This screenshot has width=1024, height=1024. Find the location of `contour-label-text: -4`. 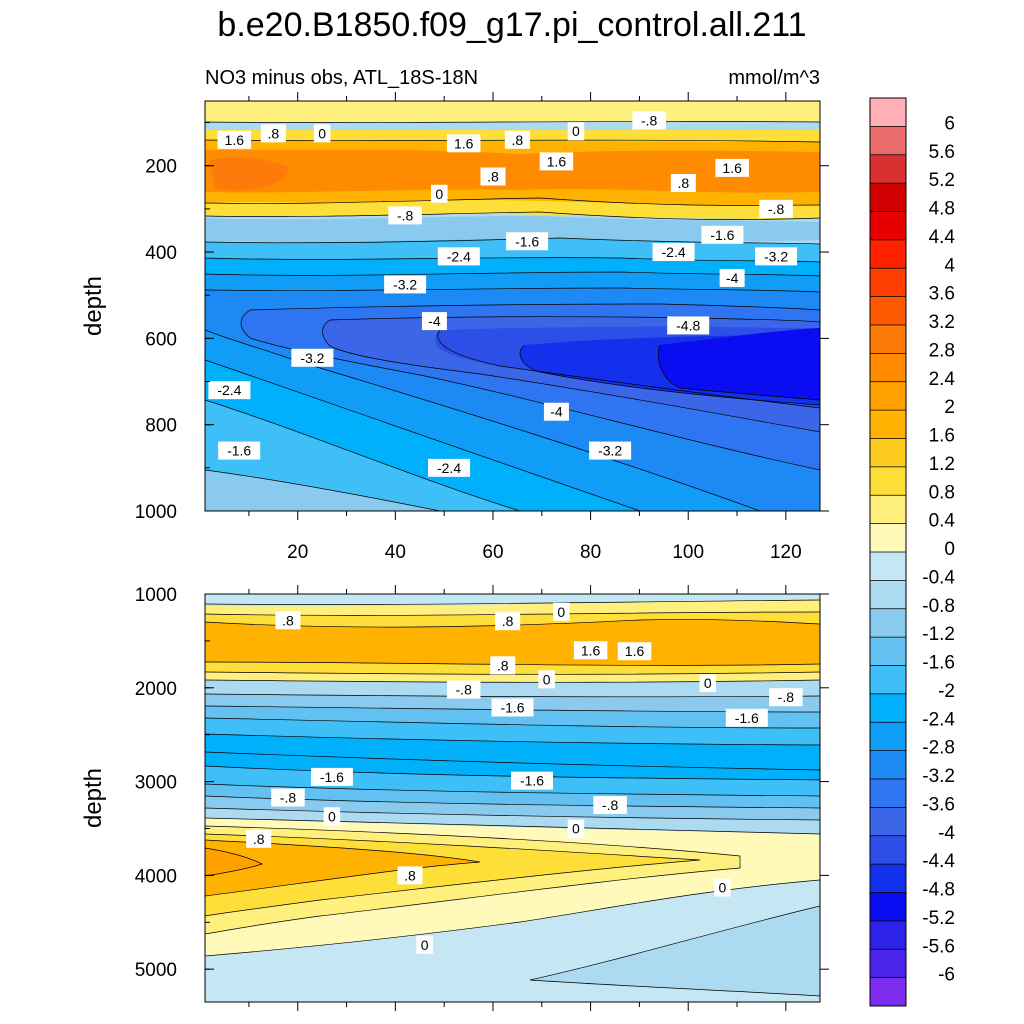

contour-label-text: -4 is located at coordinates (434, 321).